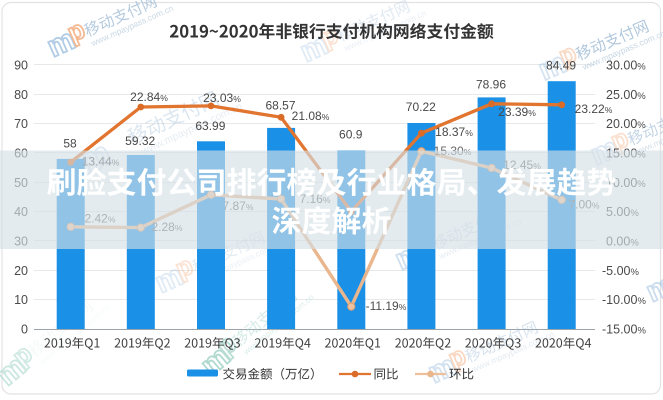  What do you see at coordinates (454, 132) in the screenshot?
I see `svg-text: 18.37%` at bounding box center [454, 132].